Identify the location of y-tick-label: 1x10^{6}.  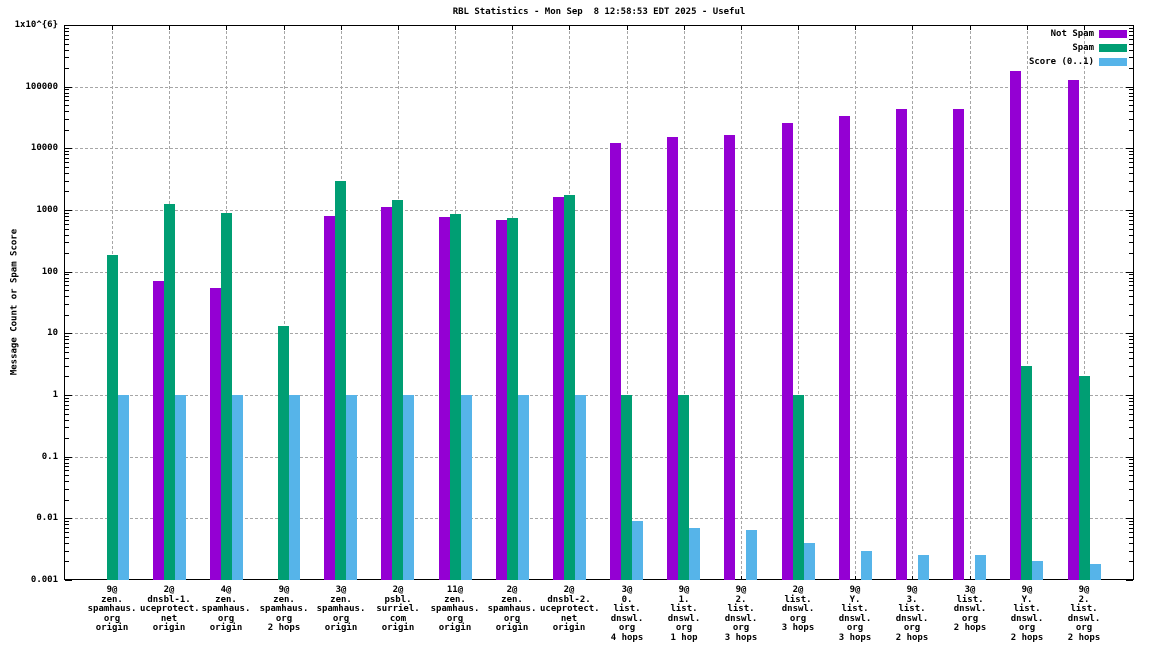
(36, 25).